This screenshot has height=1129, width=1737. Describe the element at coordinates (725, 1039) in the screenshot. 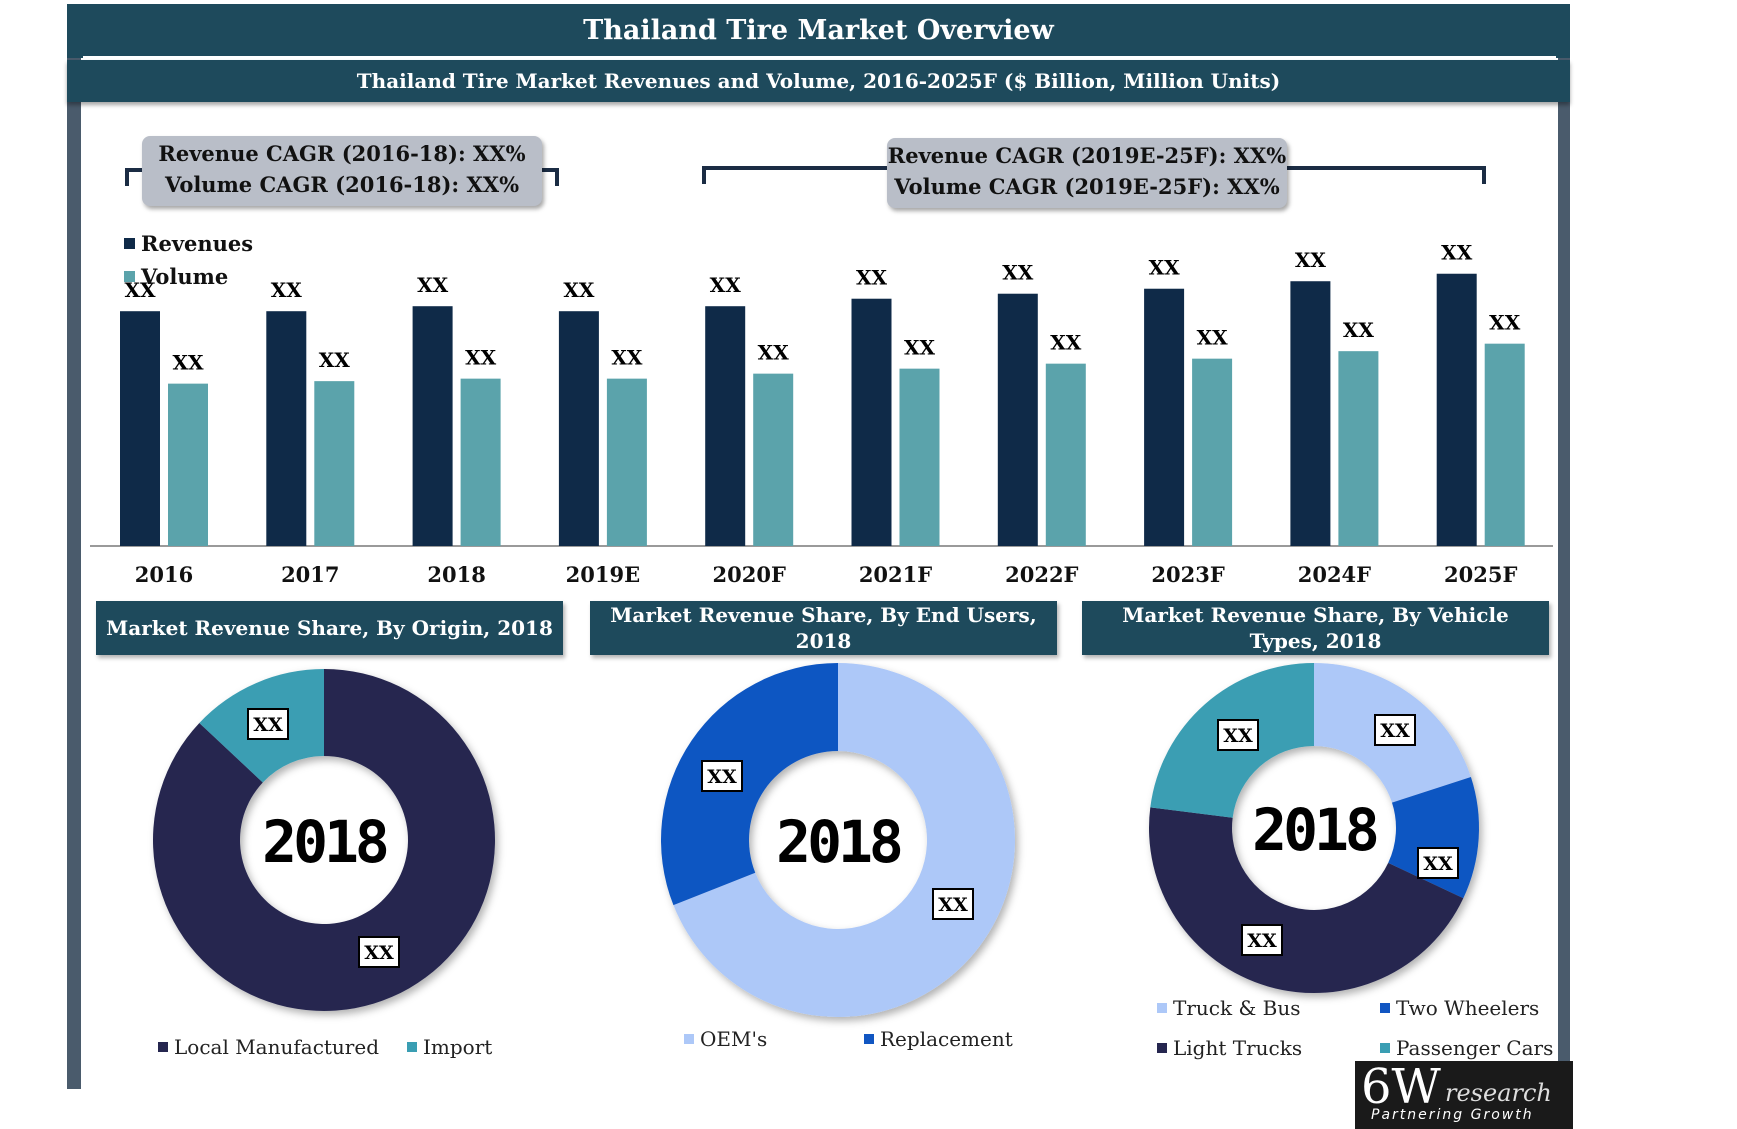

I see `legend-item-oems: OEM's` at that location.